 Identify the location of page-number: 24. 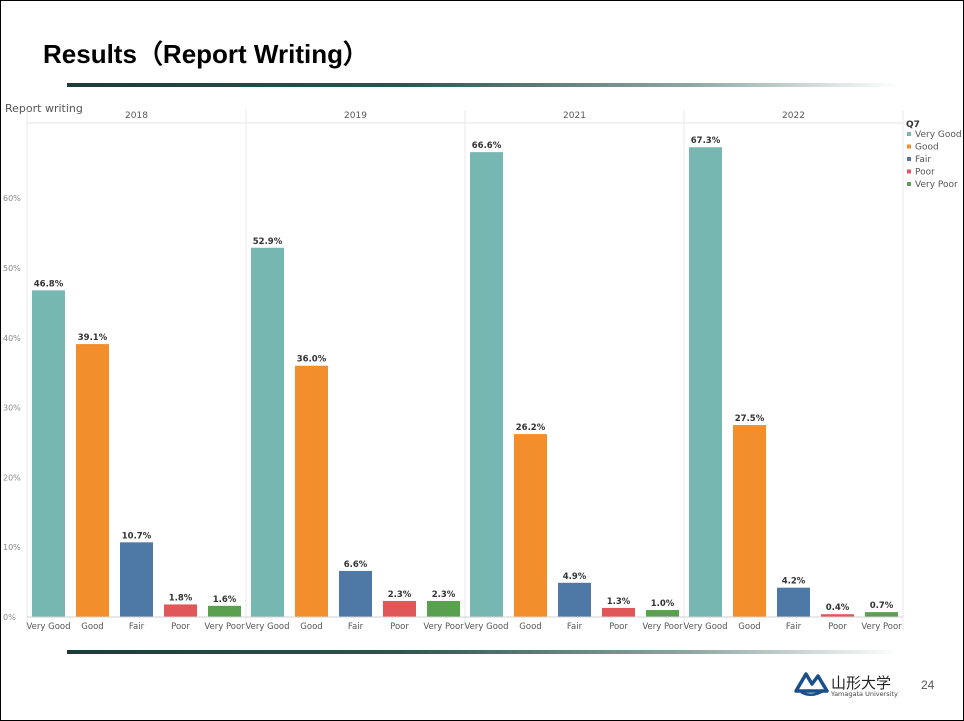
(928, 685).